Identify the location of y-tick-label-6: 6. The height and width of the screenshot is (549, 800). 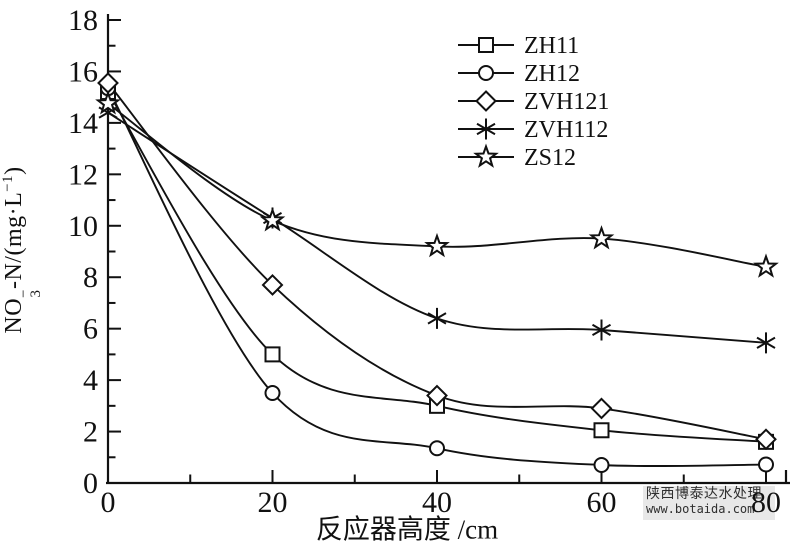
(90, 329).